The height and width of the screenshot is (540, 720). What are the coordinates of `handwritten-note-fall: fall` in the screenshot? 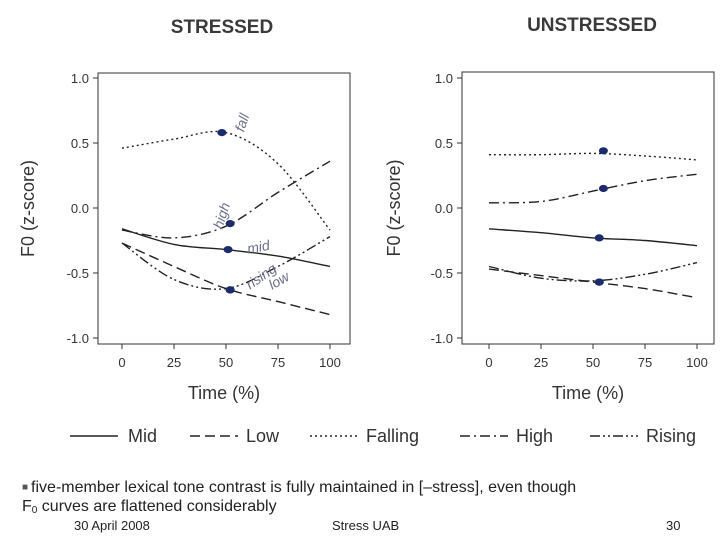 It's located at (241, 122).